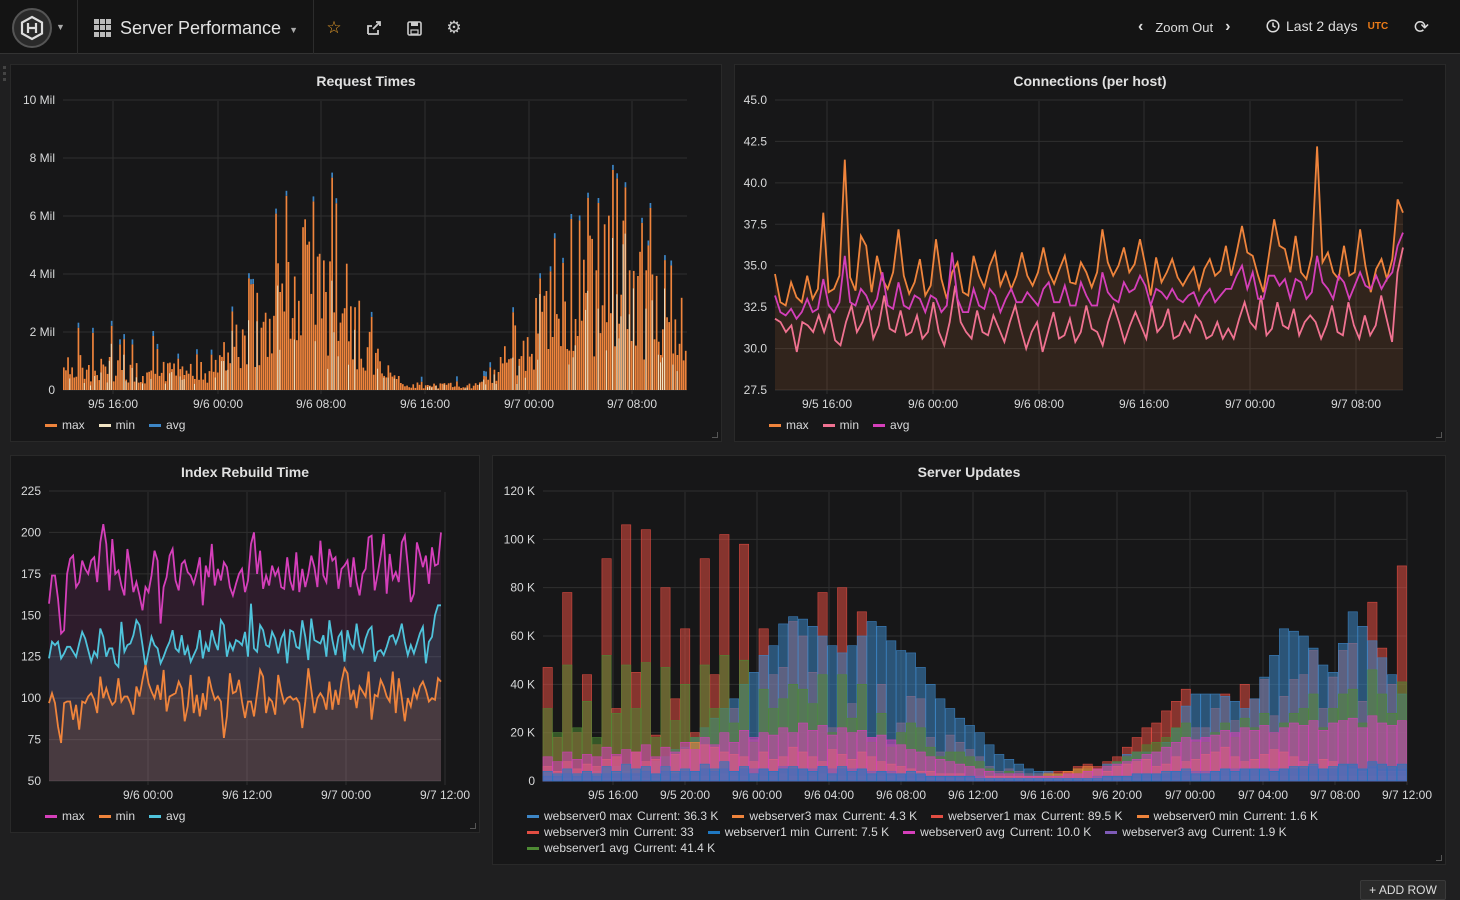  What do you see at coordinates (196, 28) in the screenshot?
I see `dashboard-picker: Server Performance ▼` at bounding box center [196, 28].